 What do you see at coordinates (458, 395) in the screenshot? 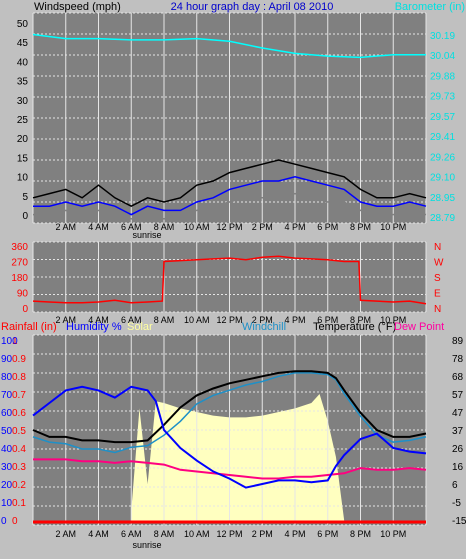
I see `temperature-tick-label: 57` at bounding box center [458, 395].